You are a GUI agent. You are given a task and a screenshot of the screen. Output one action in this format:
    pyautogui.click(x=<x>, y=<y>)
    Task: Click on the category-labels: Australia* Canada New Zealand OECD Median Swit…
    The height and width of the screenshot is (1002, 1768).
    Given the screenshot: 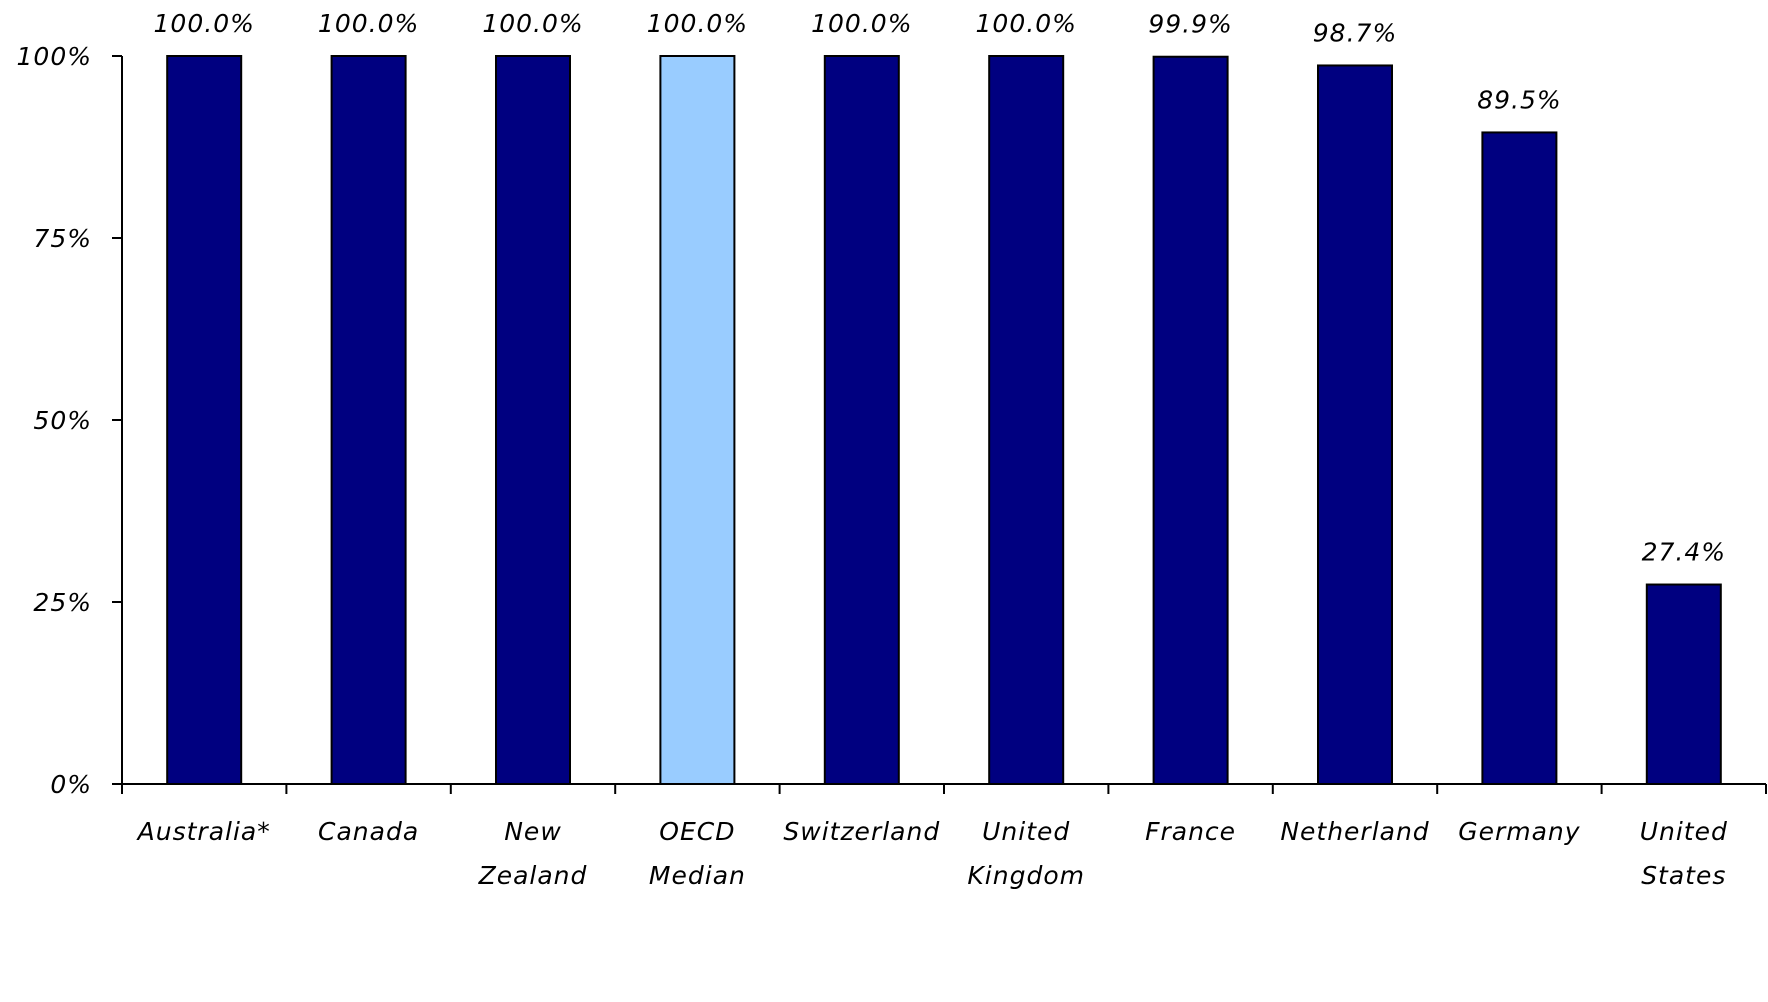 What is the action you would take?
    pyautogui.click(x=932, y=853)
    